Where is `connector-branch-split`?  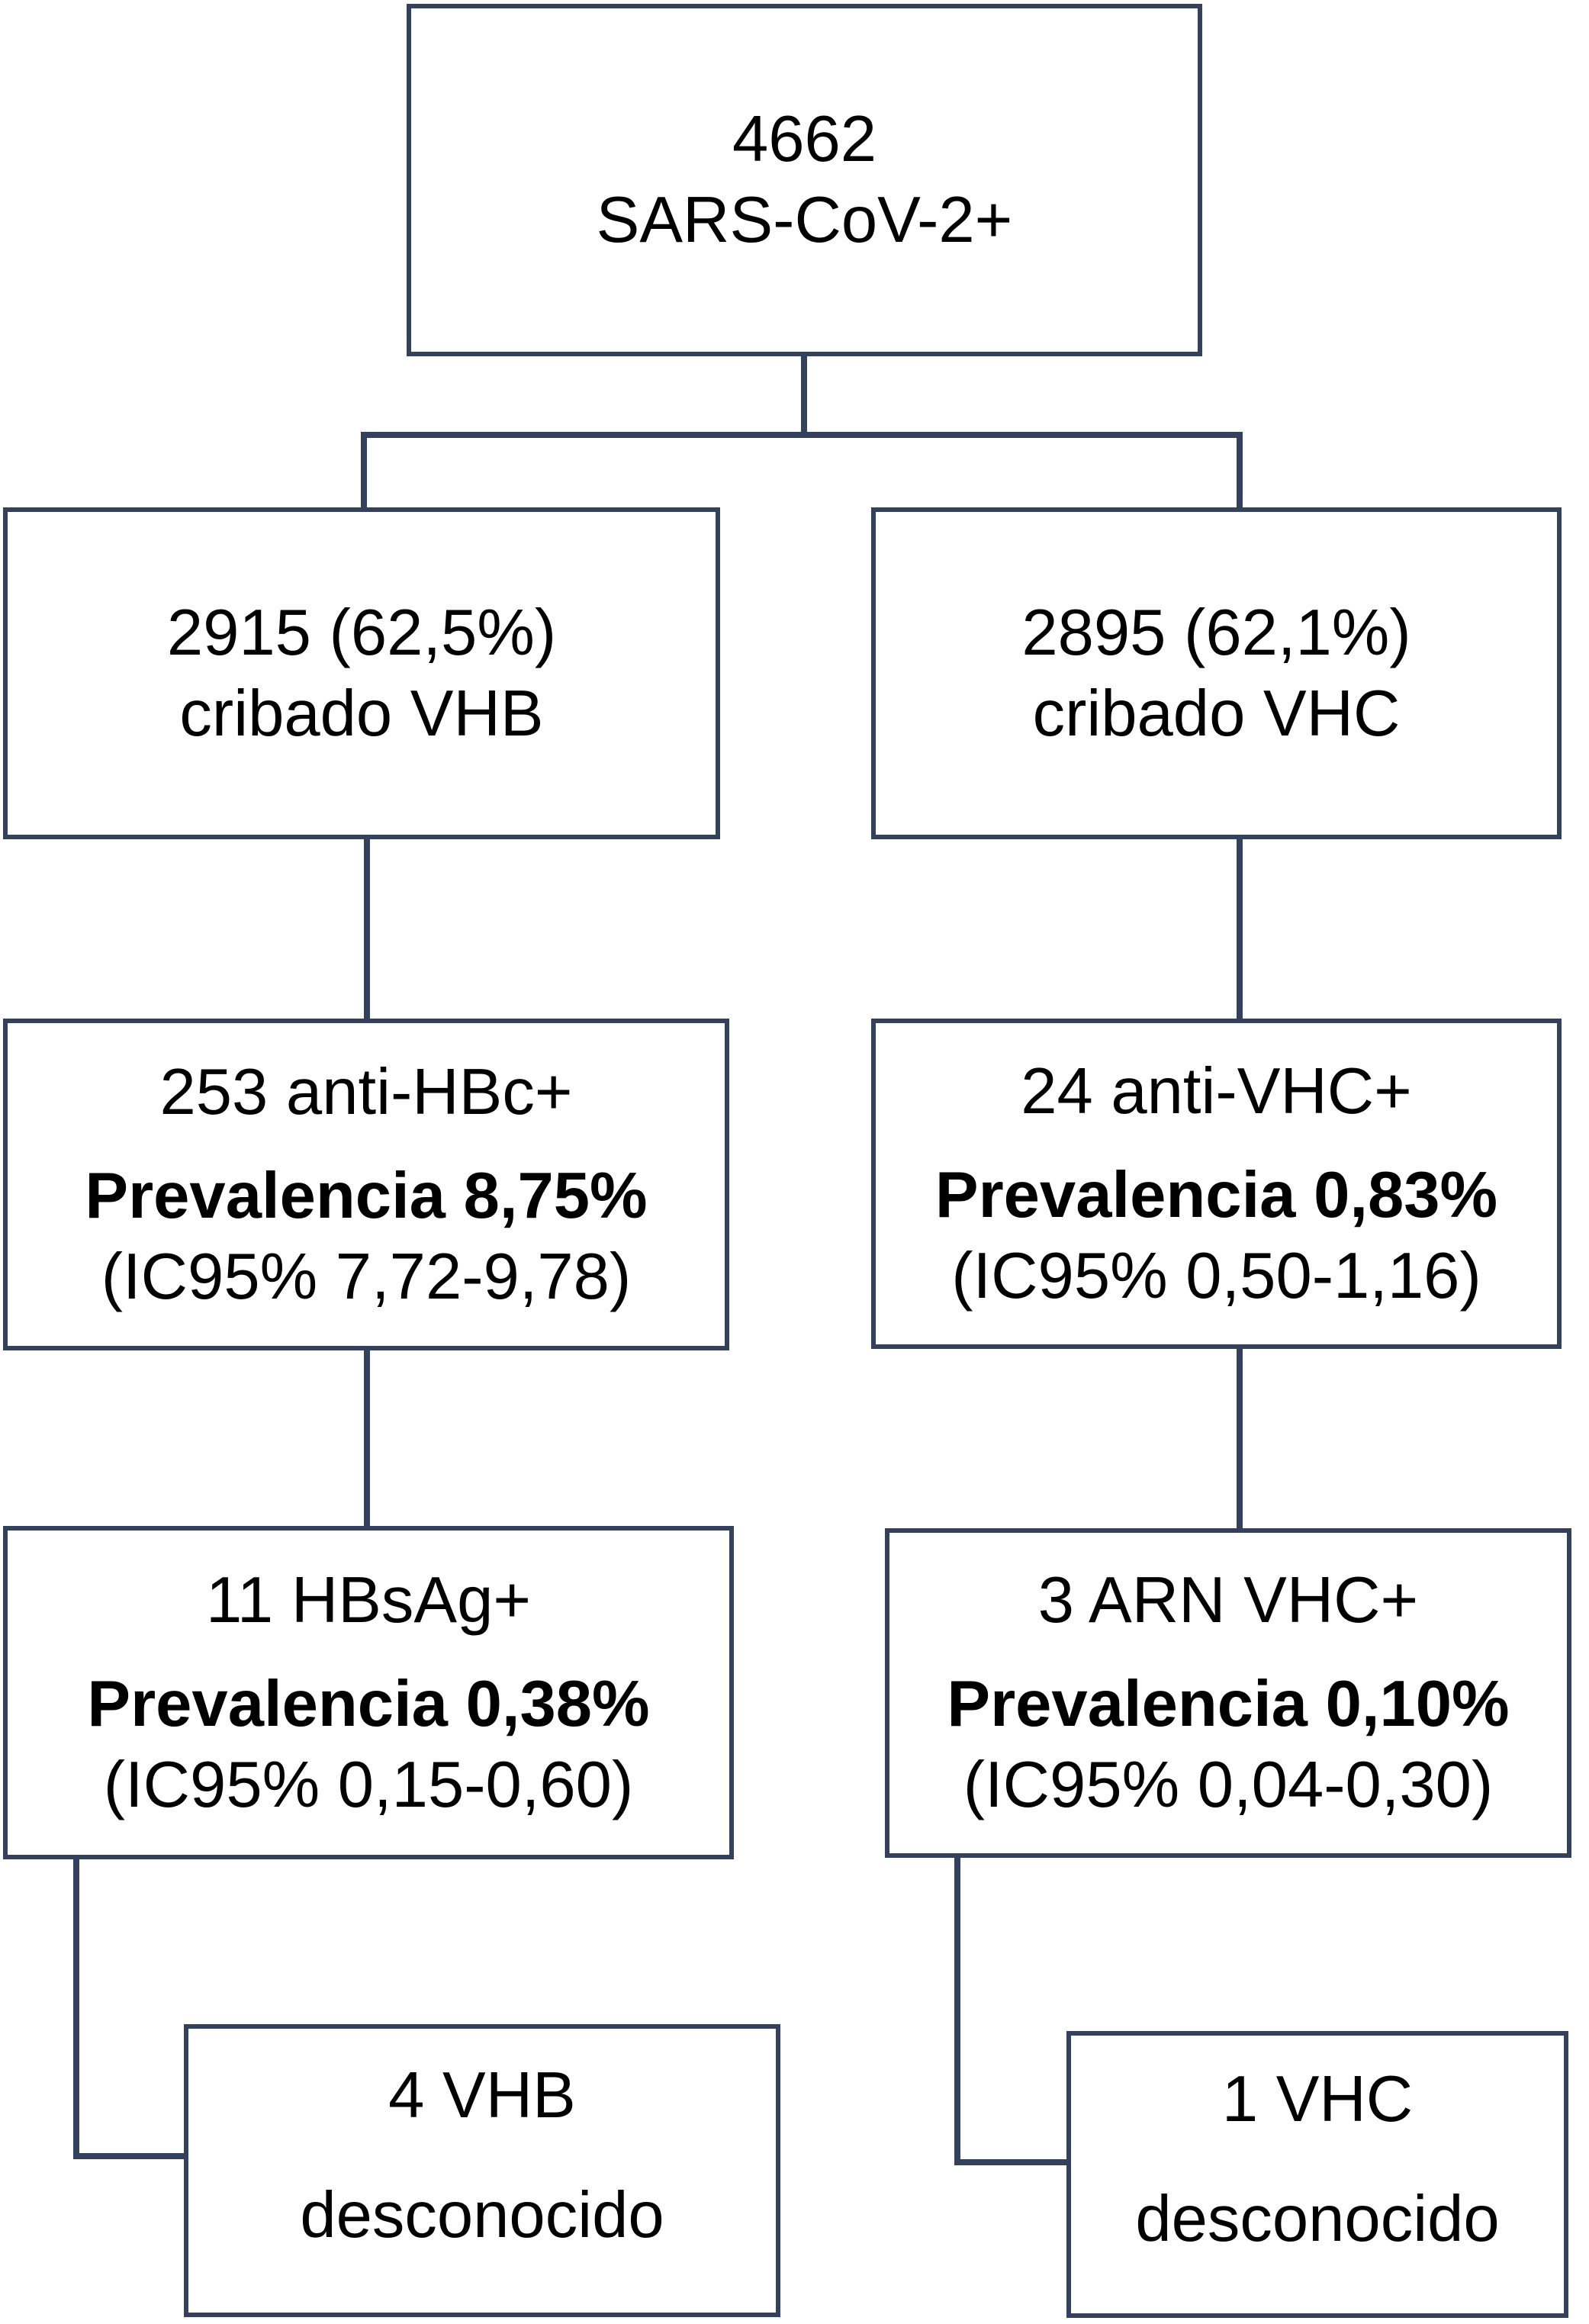
connector-branch-split is located at coordinates (802, 435).